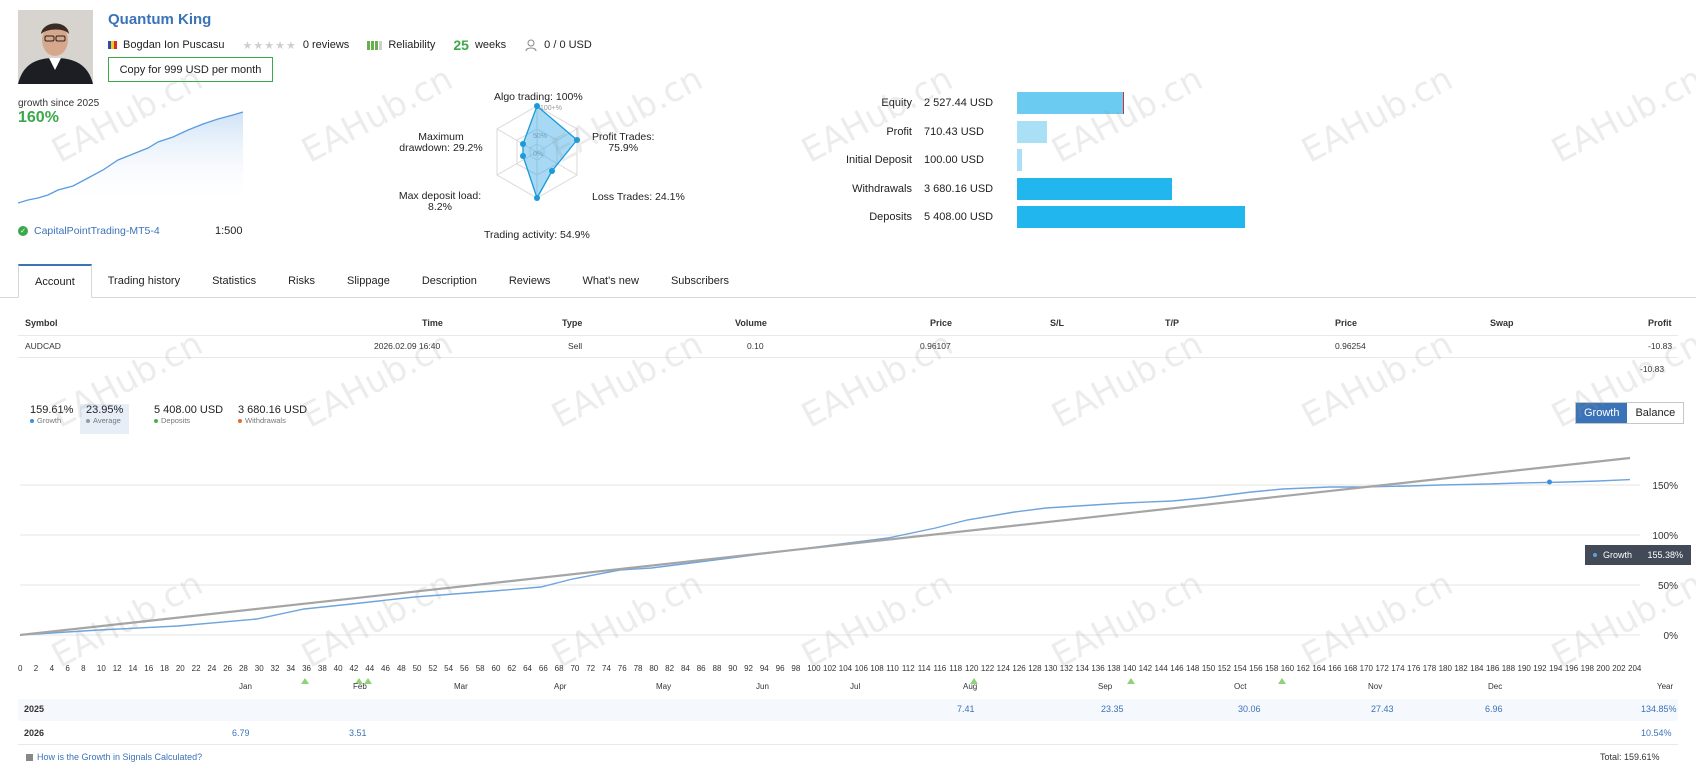 Image resolution: width=1696 pixels, height=762 pixels. Describe the element at coordinates (67, 668) in the screenshot. I see `x-tick-label: 6` at that location.